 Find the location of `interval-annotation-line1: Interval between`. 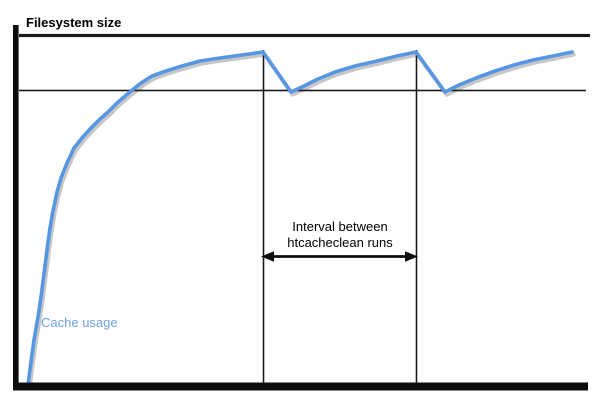

interval-annotation-line1: Interval between is located at coordinates (340, 226).